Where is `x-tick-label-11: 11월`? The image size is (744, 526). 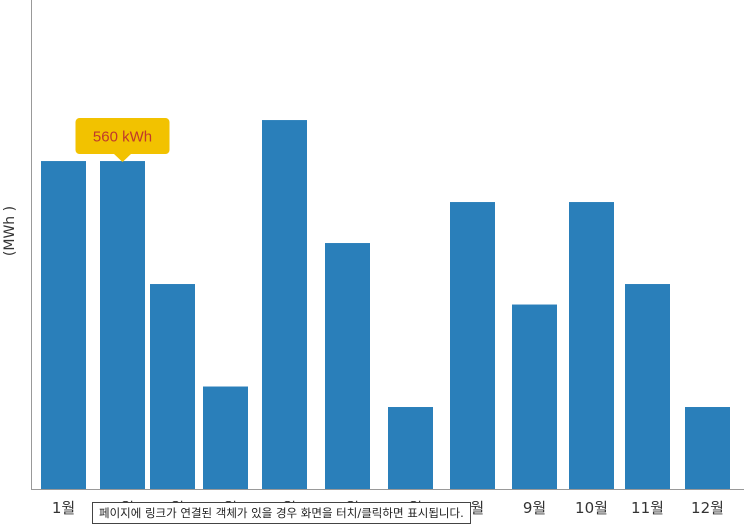
x-tick-label-11: 11월 is located at coordinates (647, 508).